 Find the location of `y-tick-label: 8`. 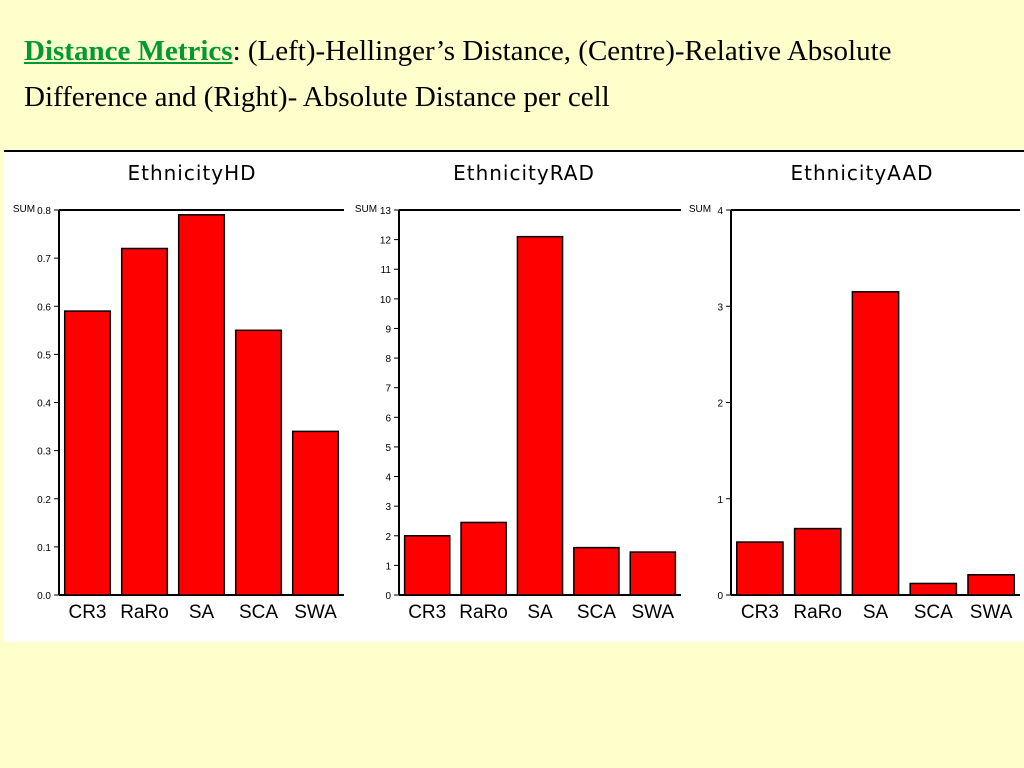

y-tick-label: 8 is located at coordinates (388, 359).